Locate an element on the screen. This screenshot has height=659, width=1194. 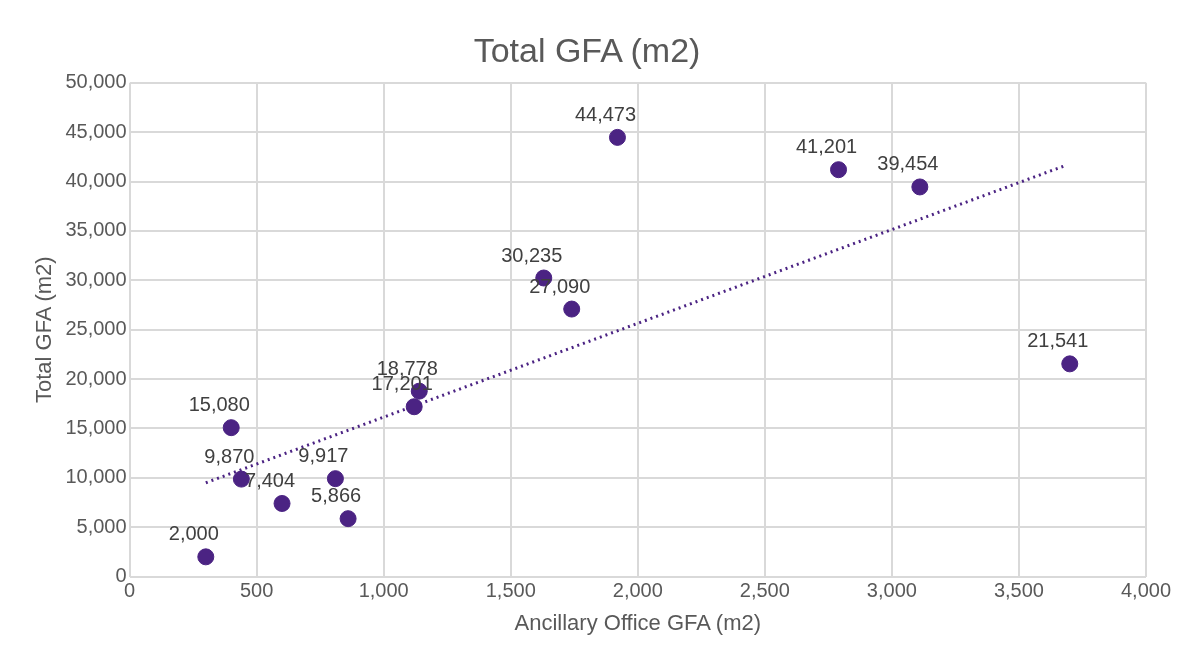
data-label: 30,235 is located at coordinates (532, 254).